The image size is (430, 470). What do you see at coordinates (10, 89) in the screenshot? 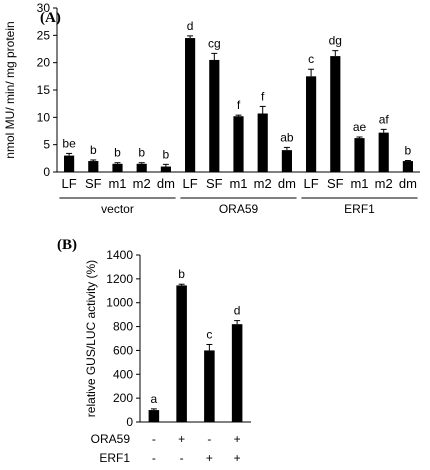
I see `y-axis-label: nmol MU/ min/ mg protein` at bounding box center [10, 89].